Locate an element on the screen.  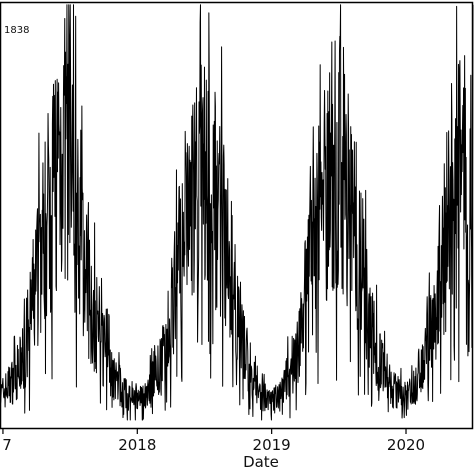
x-axis: 7 2018 2019 2020 is located at coordinates (213, 441).